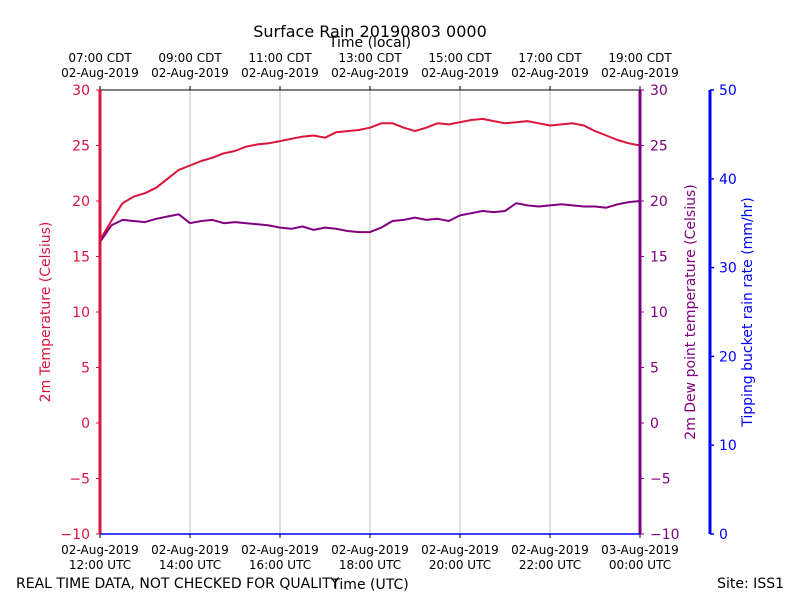  I want to click on y2-tick-label: 5, so click(654, 369).